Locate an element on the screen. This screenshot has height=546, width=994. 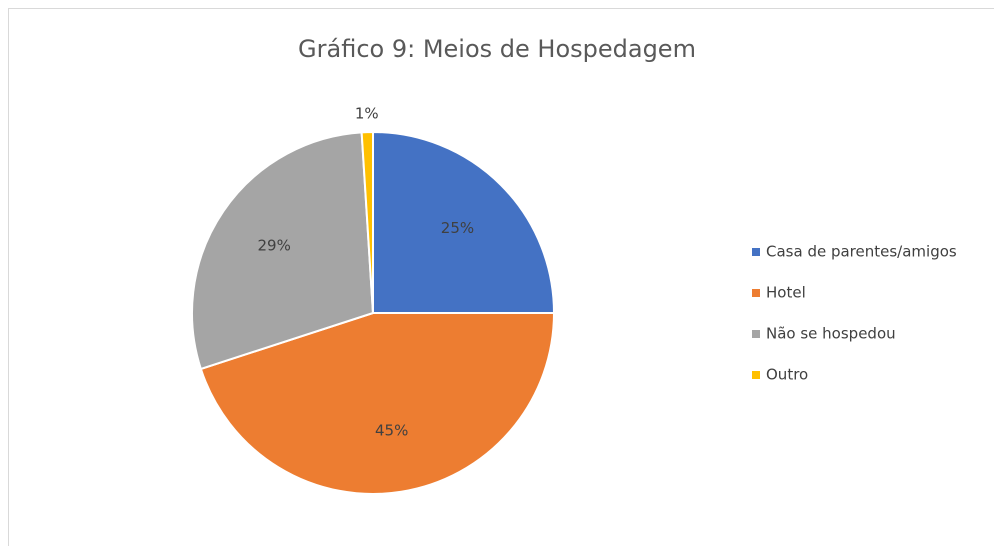
legend-label: Hotel is located at coordinates (786, 293).